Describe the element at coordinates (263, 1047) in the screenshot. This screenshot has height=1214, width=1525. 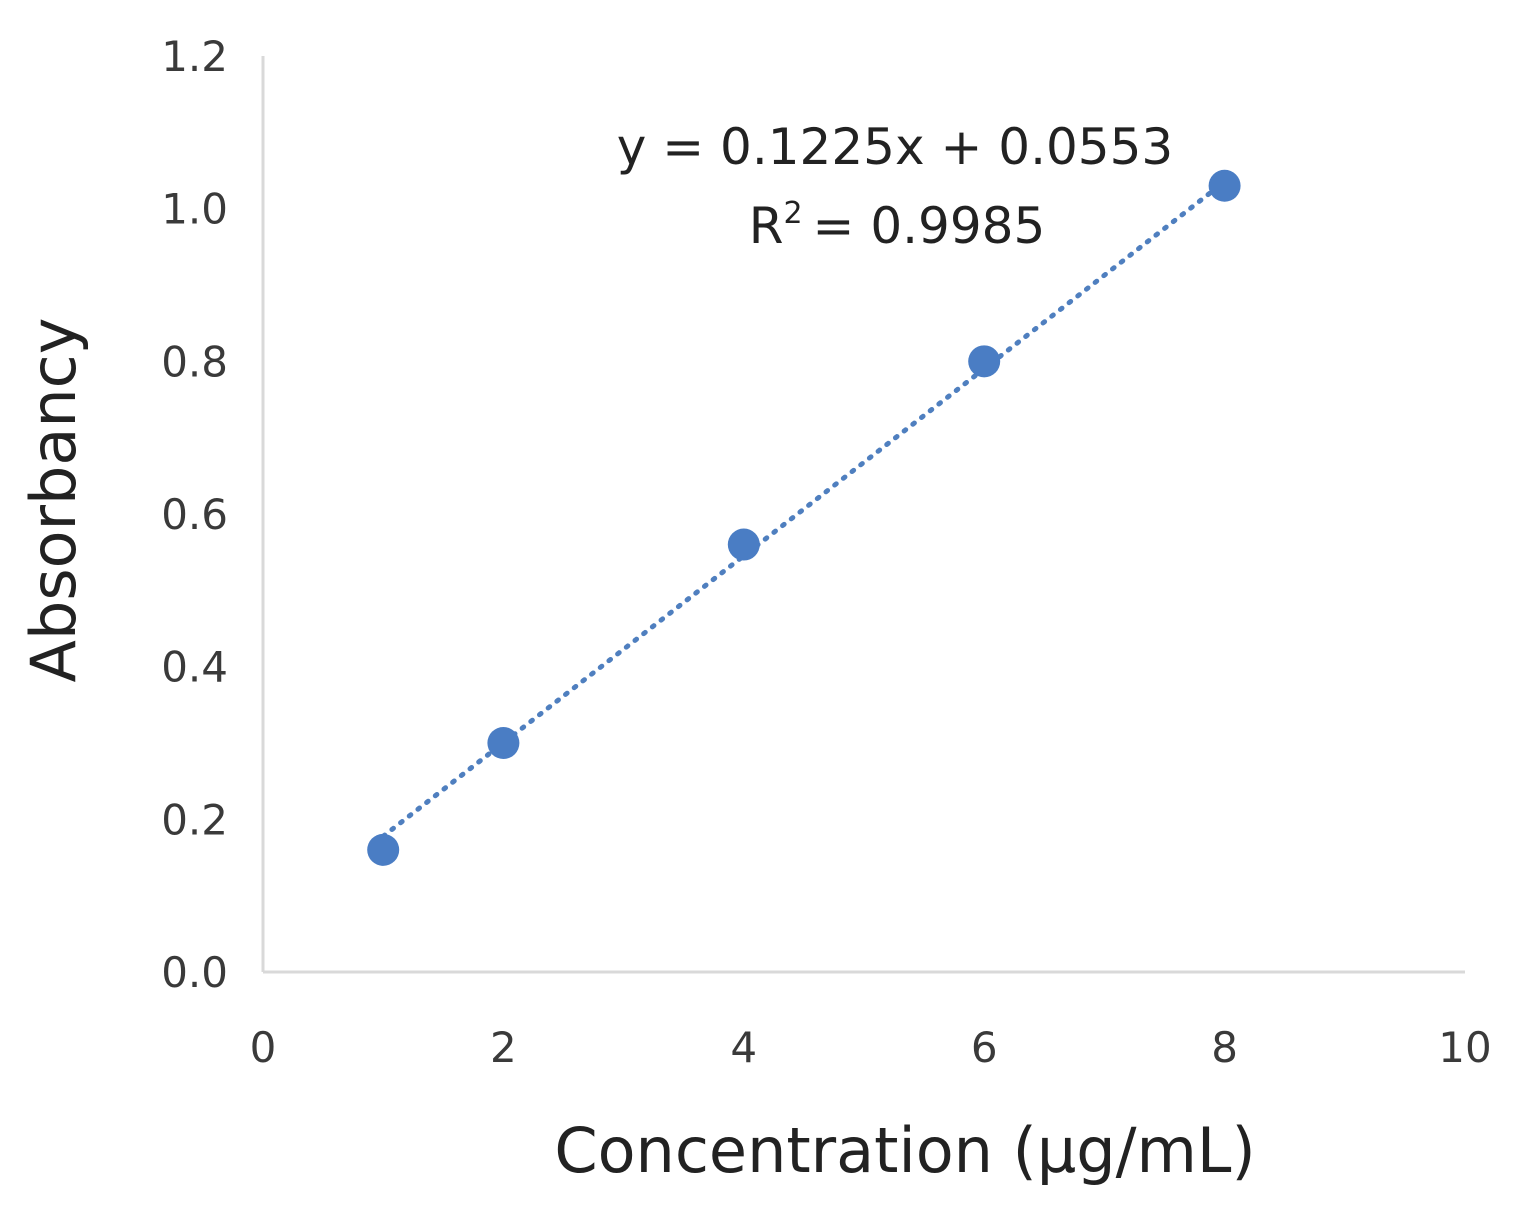
I see `x-tick-label: 0` at that location.